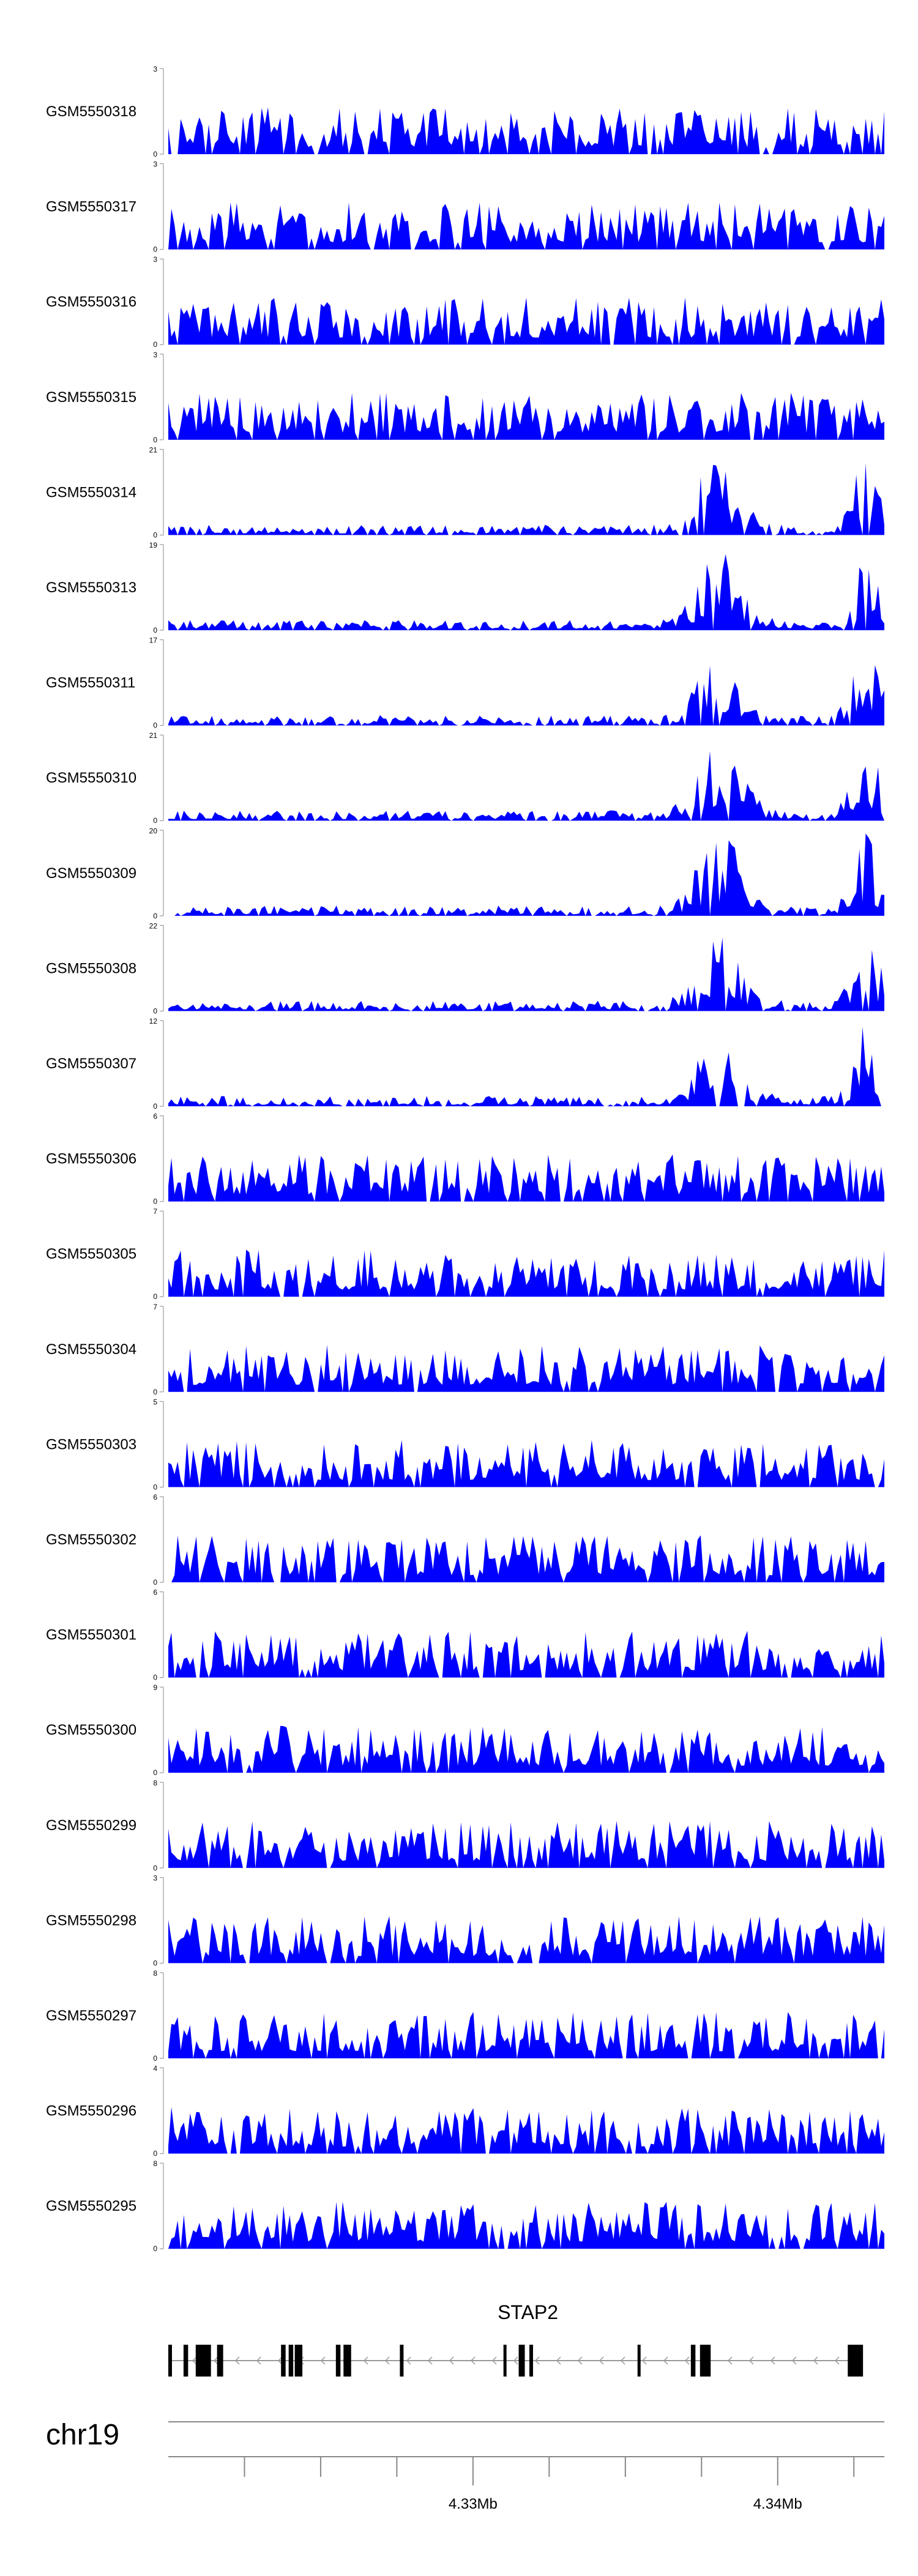  I want to click on track-ymax-label: 5, so click(155, 1402).